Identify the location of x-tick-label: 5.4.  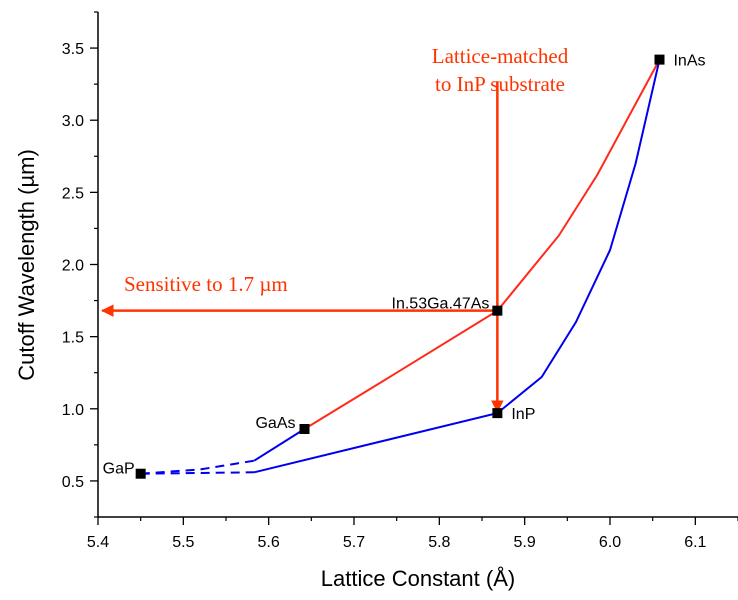
(98, 542).